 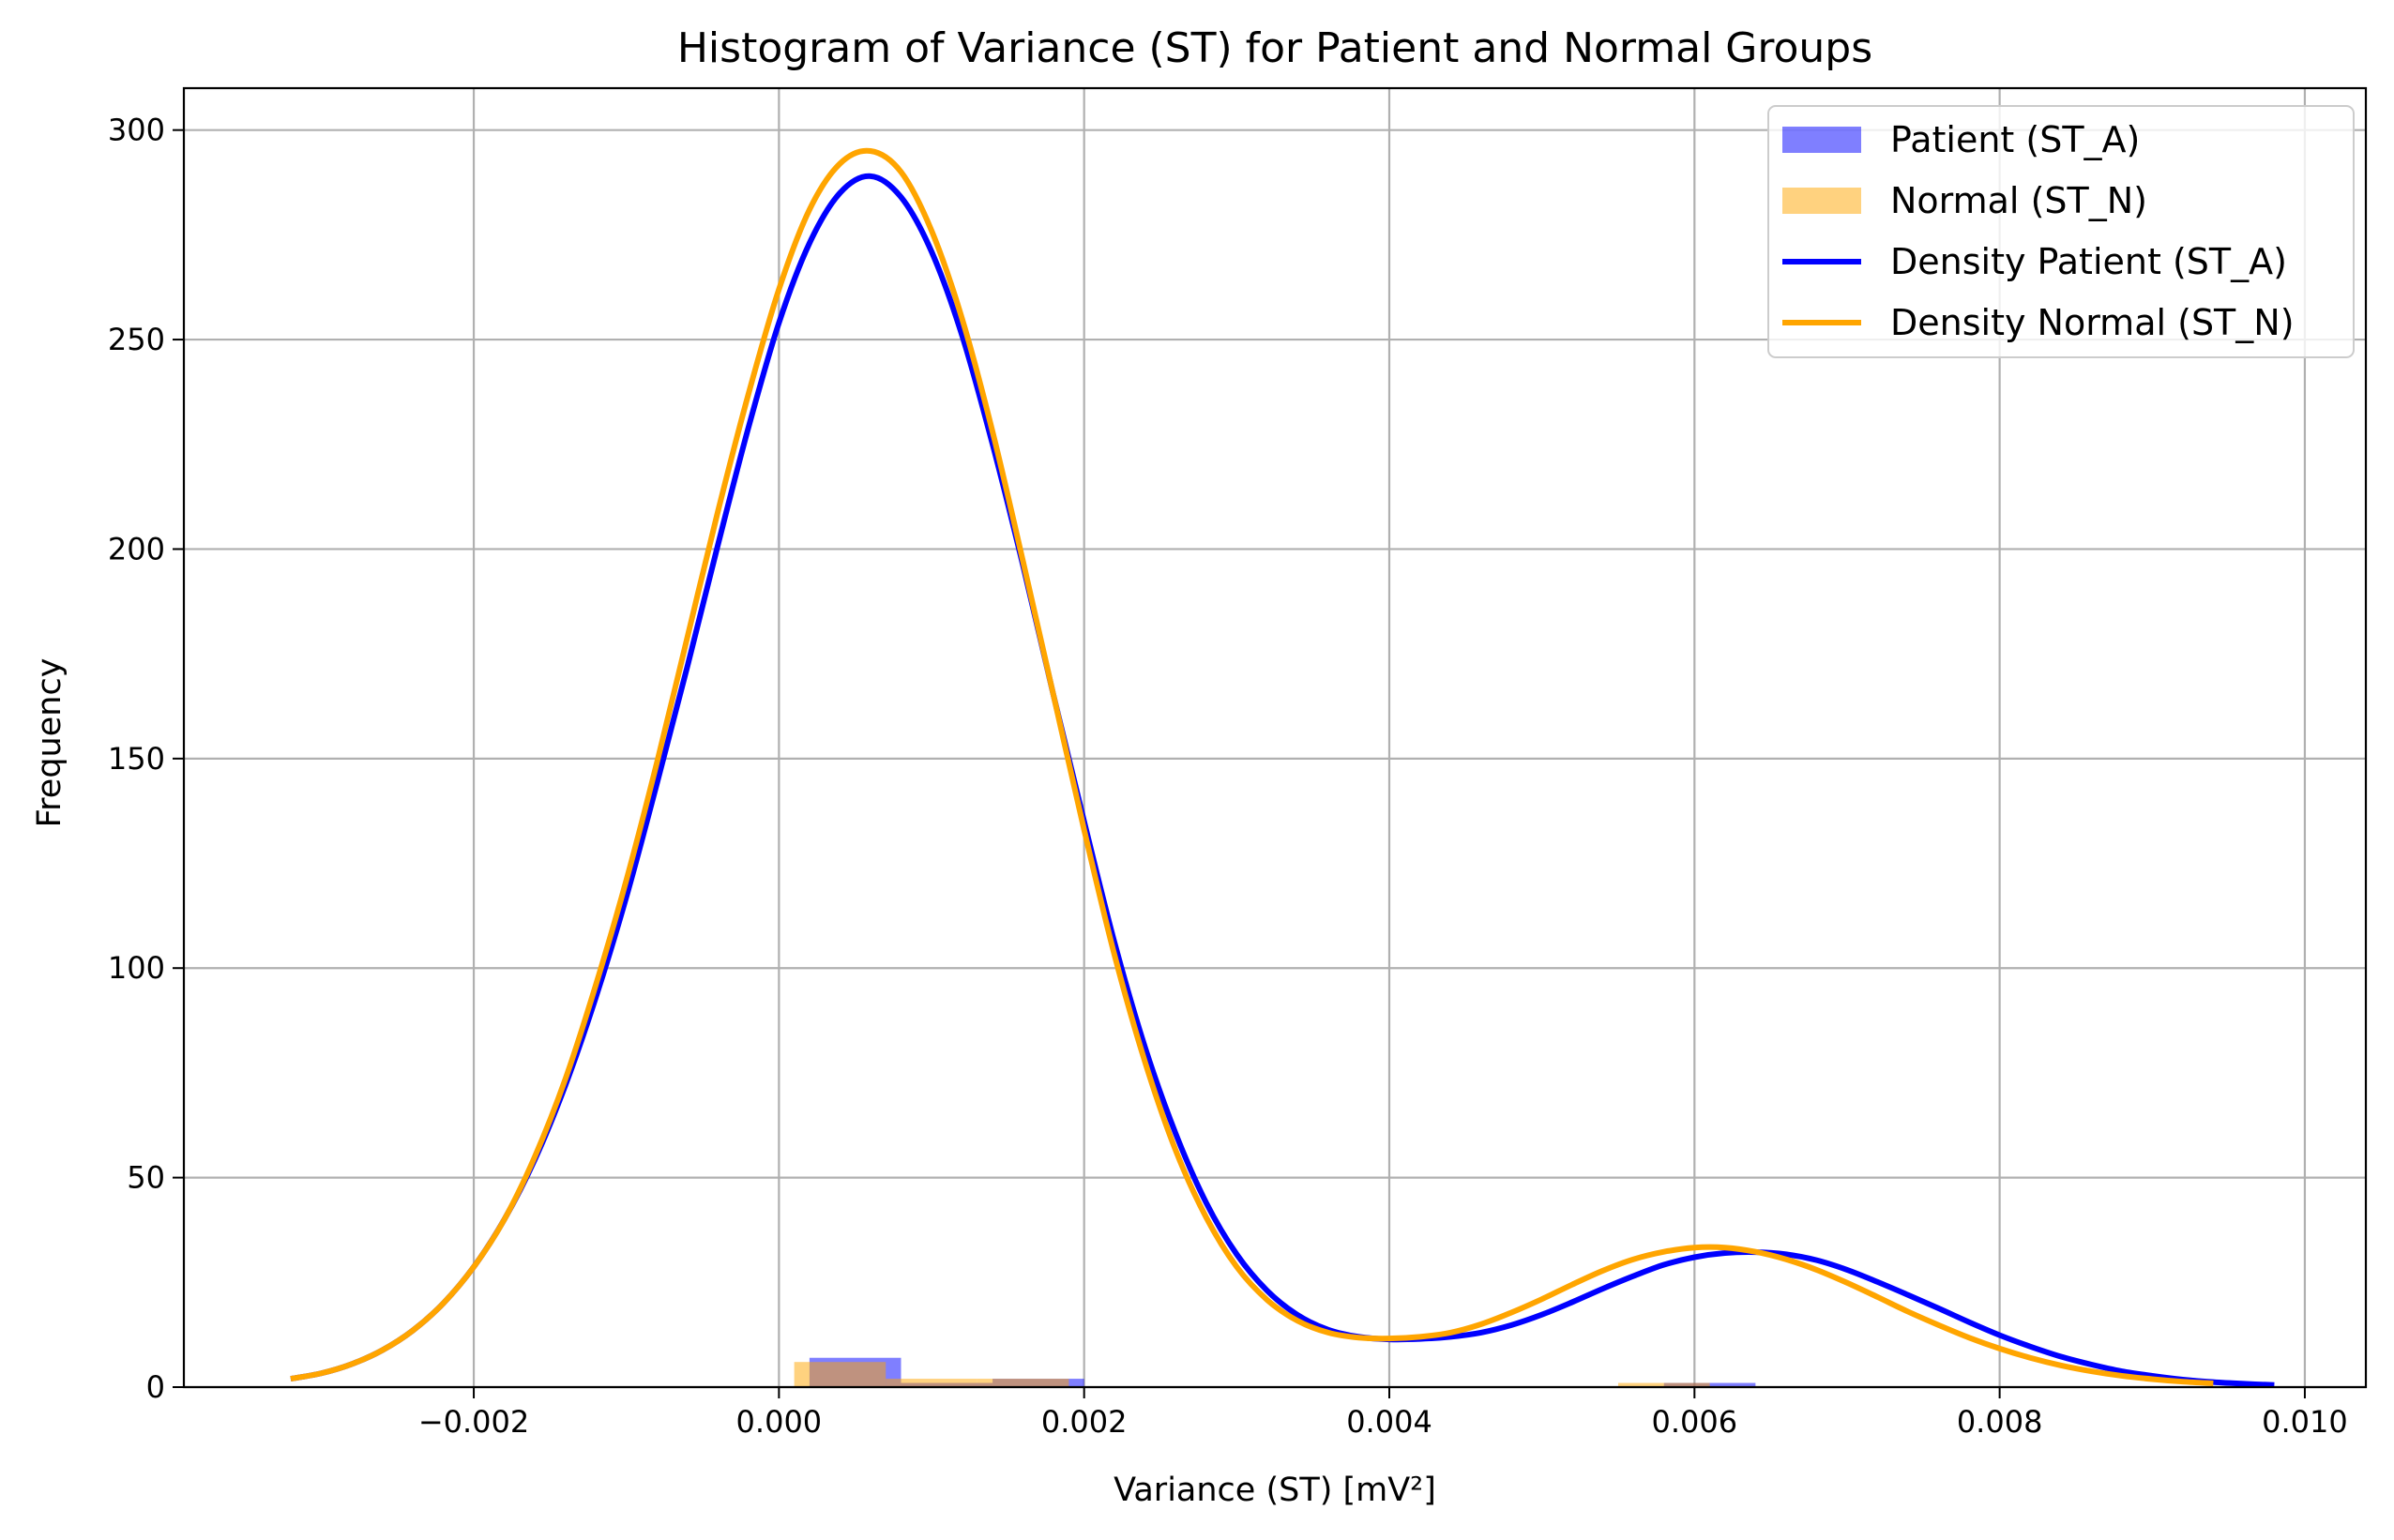 What do you see at coordinates (1275, 1490) in the screenshot?
I see `x-axis-label: Variance (ST) [mV²]` at bounding box center [1275, 1490].